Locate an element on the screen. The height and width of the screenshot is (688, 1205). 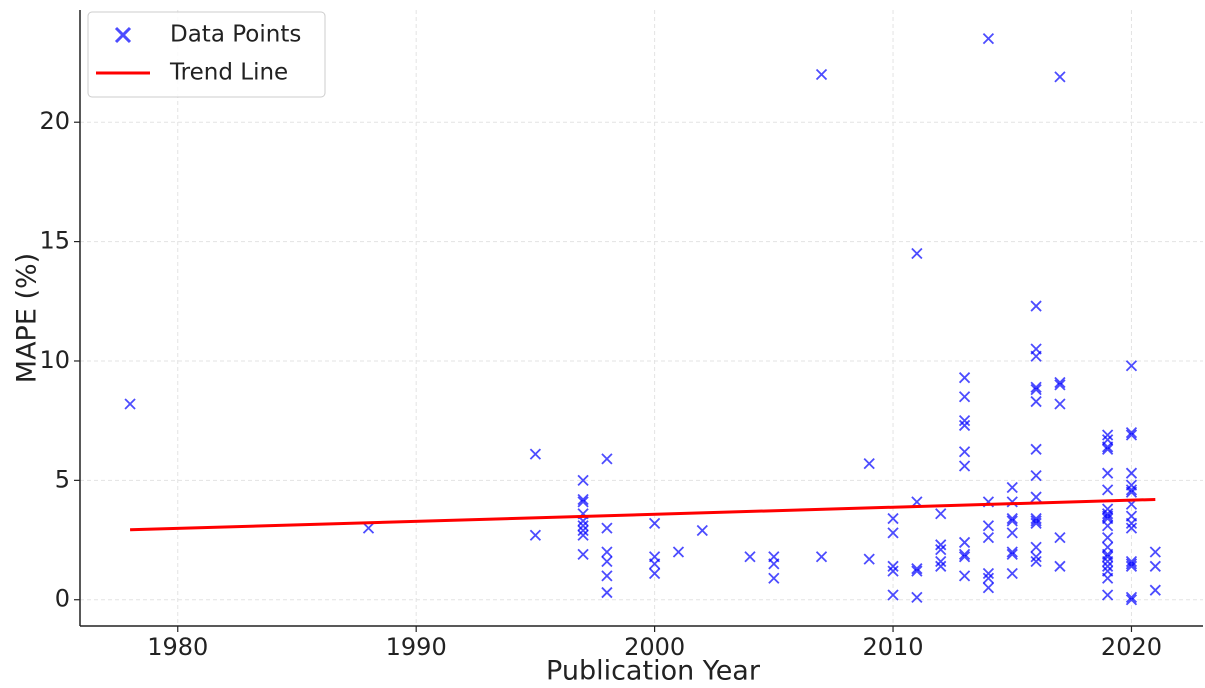
y-tick-label: 0 is located at coordinates (62, 599).